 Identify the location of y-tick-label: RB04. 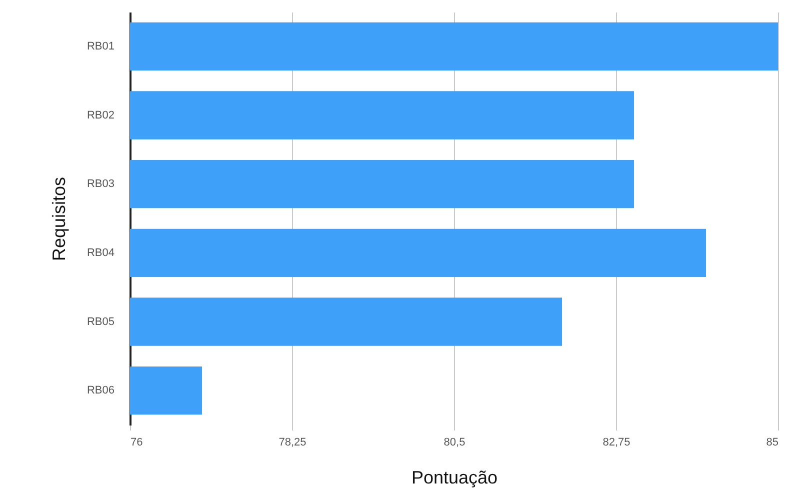
(100, 252).